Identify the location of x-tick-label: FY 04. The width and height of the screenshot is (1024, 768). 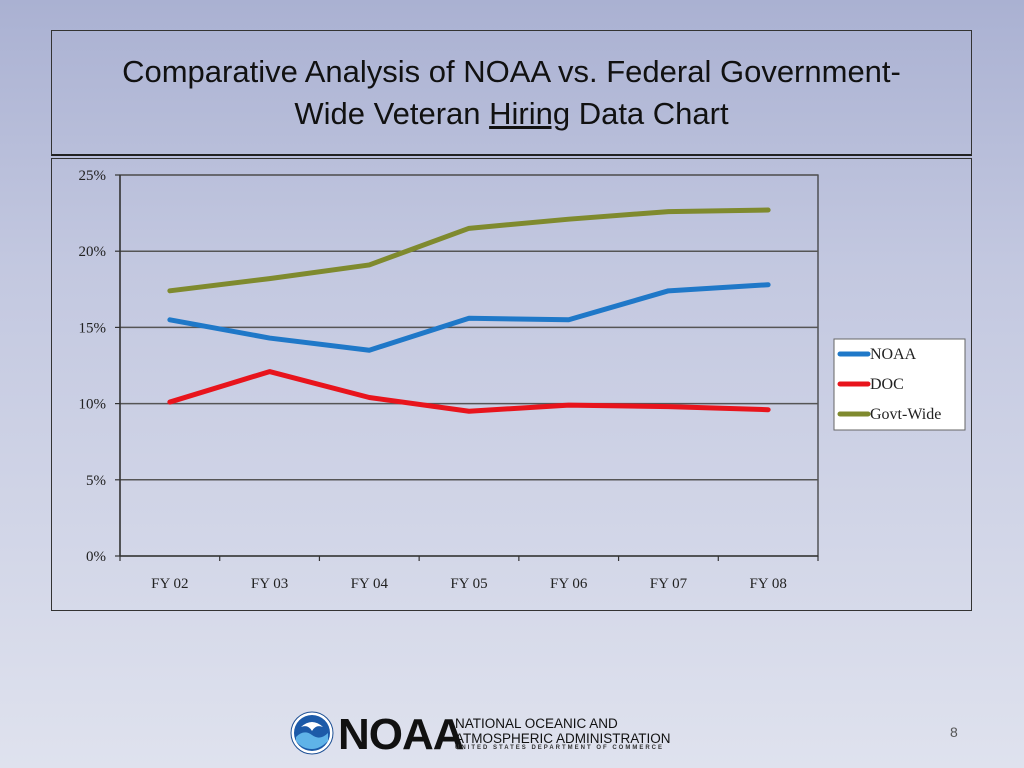
(370, 584).